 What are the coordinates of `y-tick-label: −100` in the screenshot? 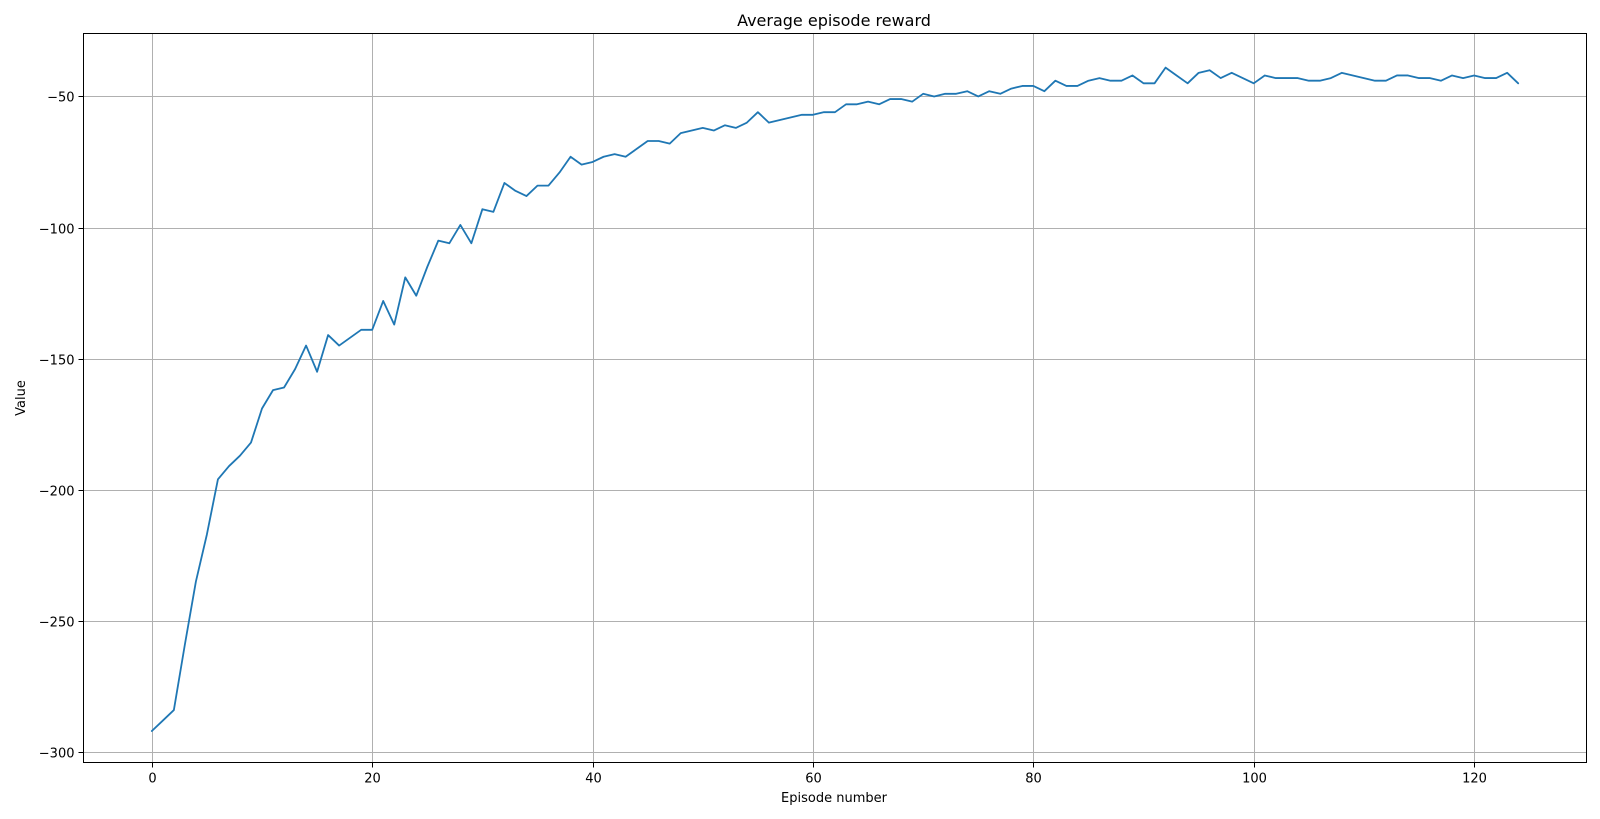 It's located at (57, 230).